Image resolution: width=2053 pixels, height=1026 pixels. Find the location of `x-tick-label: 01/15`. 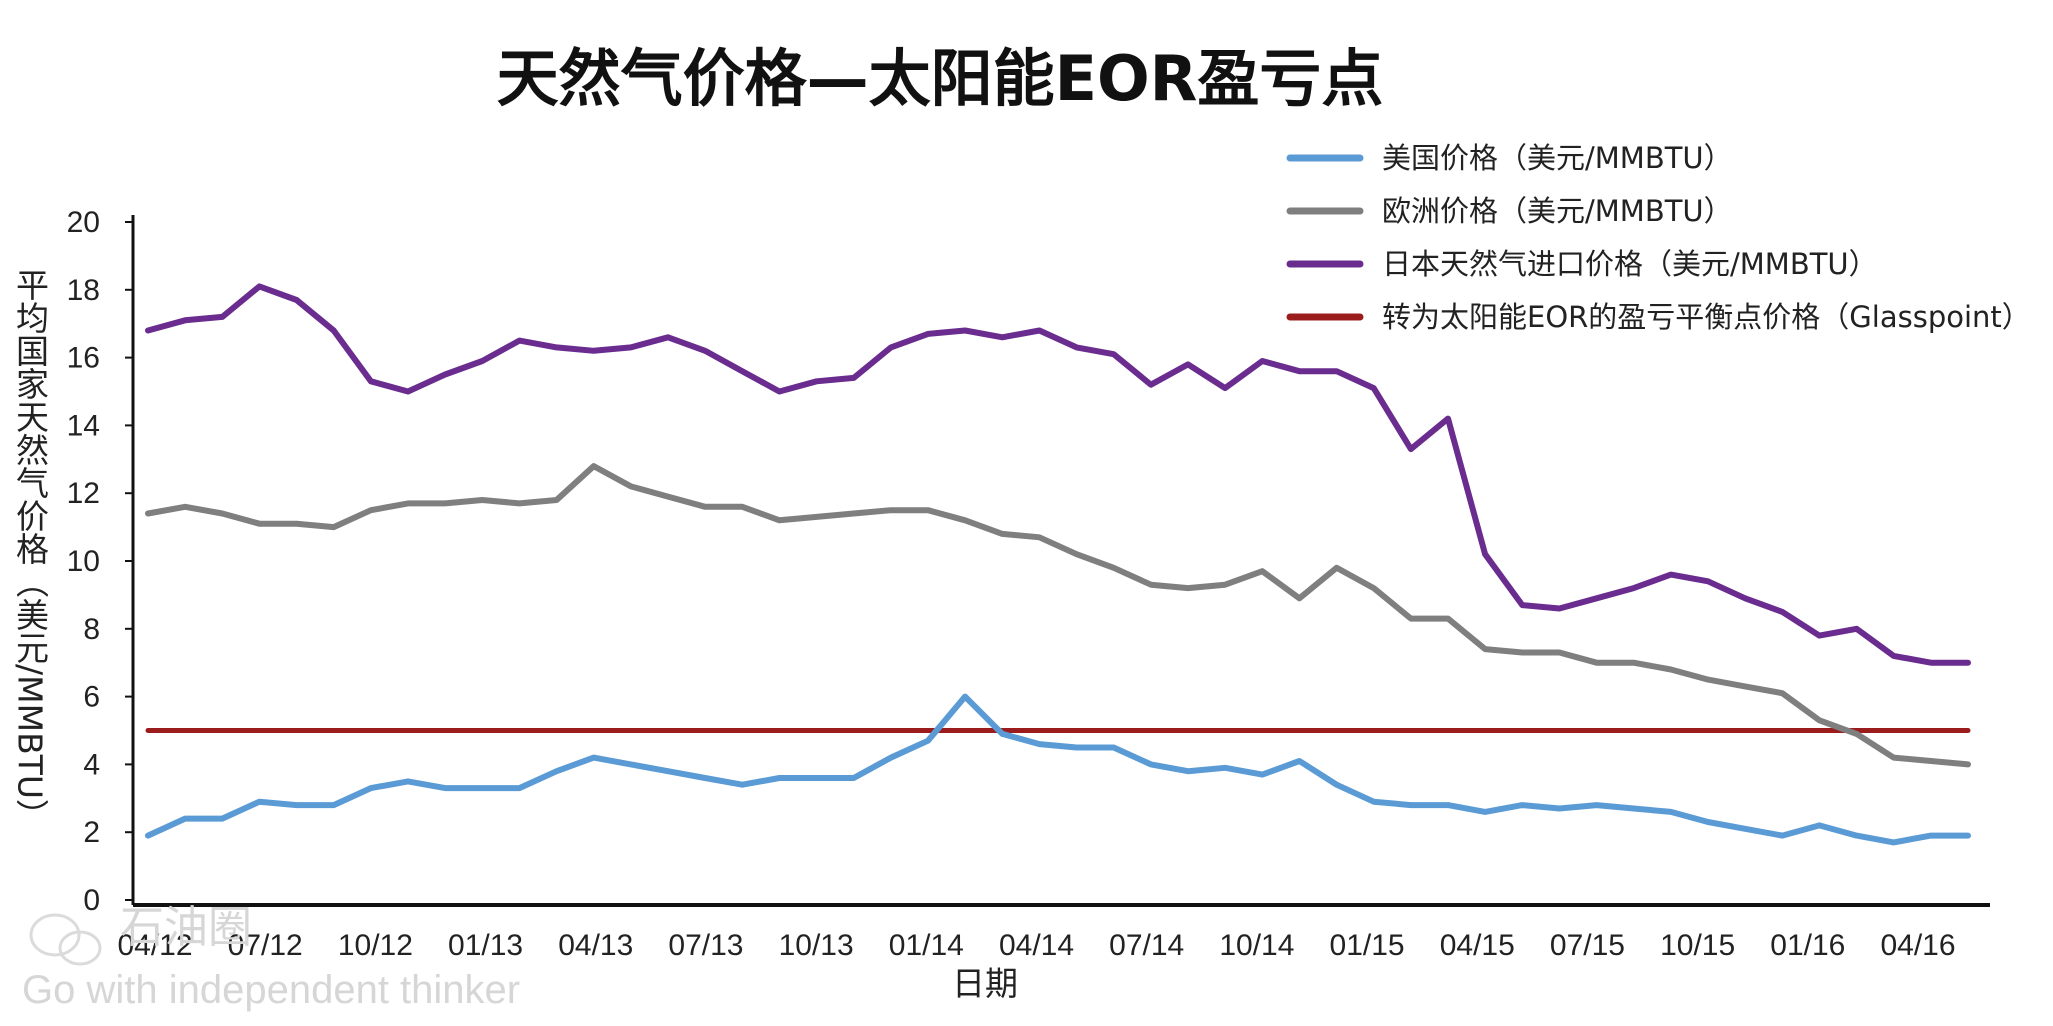

x-tick-label: 01/15 is located at coordinates (1367, 945).